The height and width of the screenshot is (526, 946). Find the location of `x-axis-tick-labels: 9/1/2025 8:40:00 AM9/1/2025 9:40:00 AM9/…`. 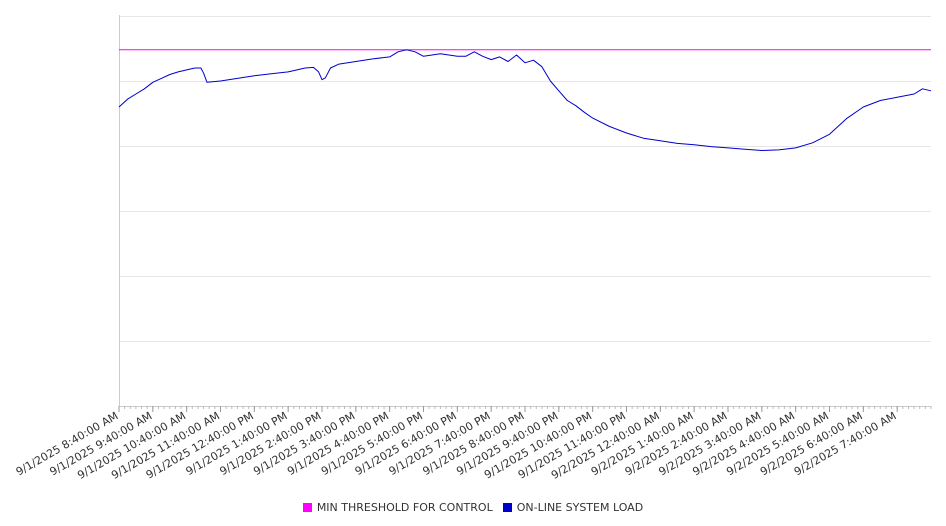

x-axis-tick-labels: 9/1/2025 8:40:00 AM9/1/2025 9:40:00 AM9/… is located at coordinates (456, 444).